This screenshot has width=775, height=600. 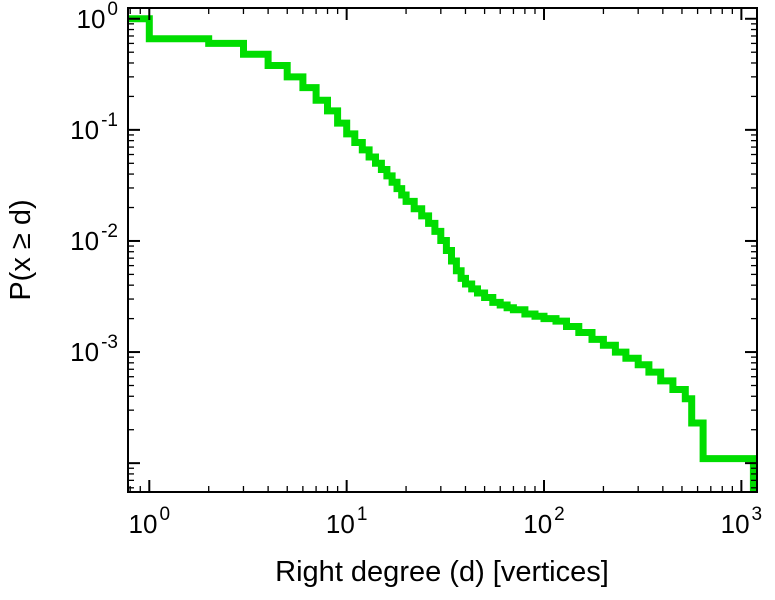 I want to click on y-tick-label-10e-2: 10 -2, so click(x=94, y=238).